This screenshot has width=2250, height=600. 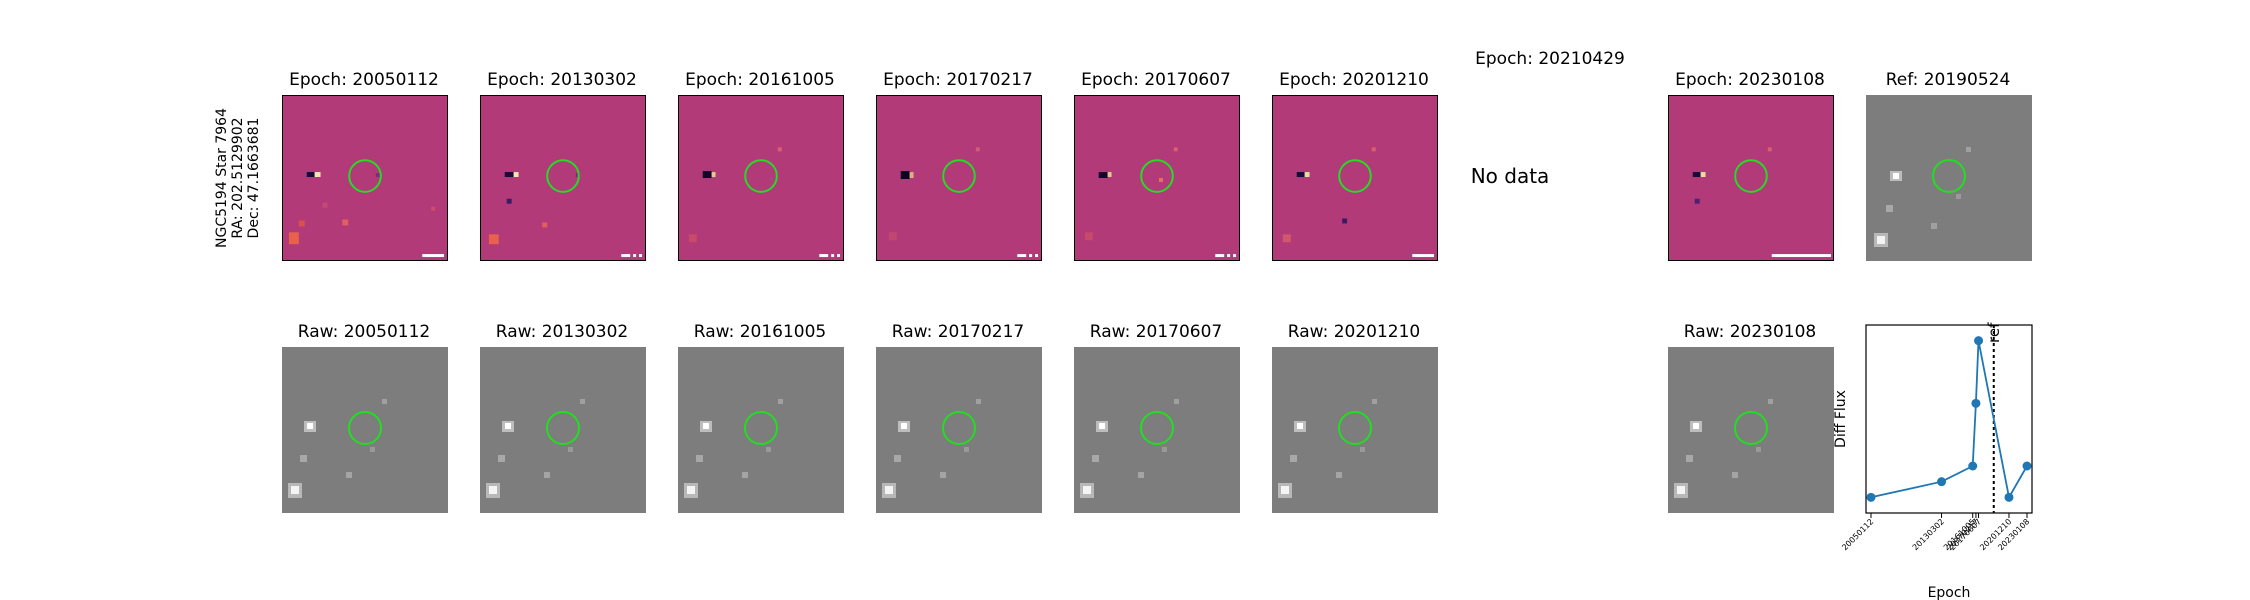 I want to click on diff-image-4-graphic, so click(x=959, y=178).